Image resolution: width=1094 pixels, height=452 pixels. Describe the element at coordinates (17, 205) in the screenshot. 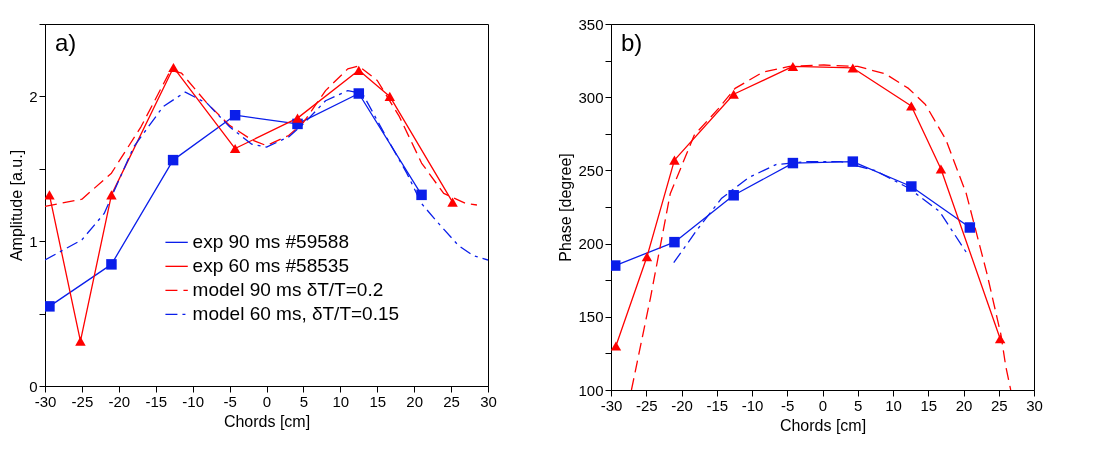

I see `y-axis-title: Amplitude [a.u.]` at that location.